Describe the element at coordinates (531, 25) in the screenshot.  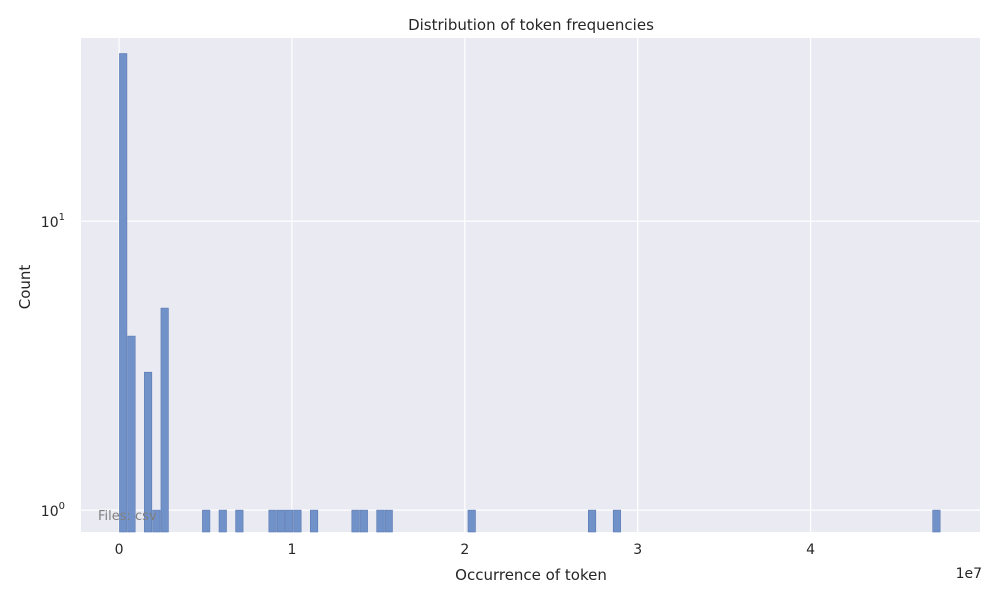
I see `chart-title: Distribution of token frequencies` at that location.